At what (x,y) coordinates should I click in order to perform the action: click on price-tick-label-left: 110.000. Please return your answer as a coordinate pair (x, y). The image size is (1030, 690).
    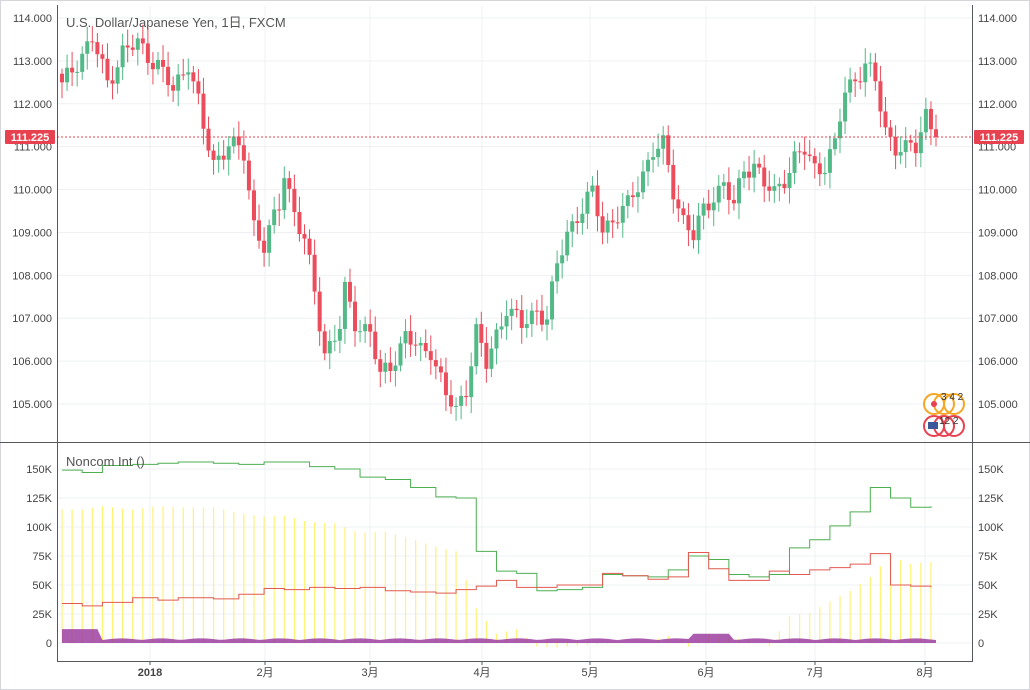
    Looking at the image, I should click on (32, 191).